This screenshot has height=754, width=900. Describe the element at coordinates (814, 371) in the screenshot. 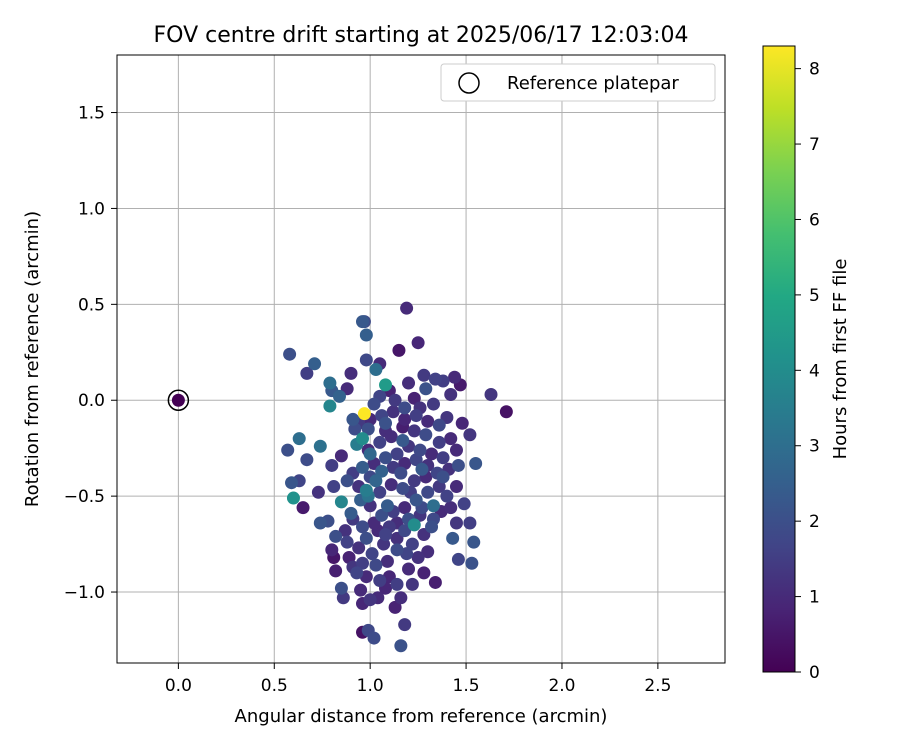

I see `colorbar-tick-label: 4` at that location.